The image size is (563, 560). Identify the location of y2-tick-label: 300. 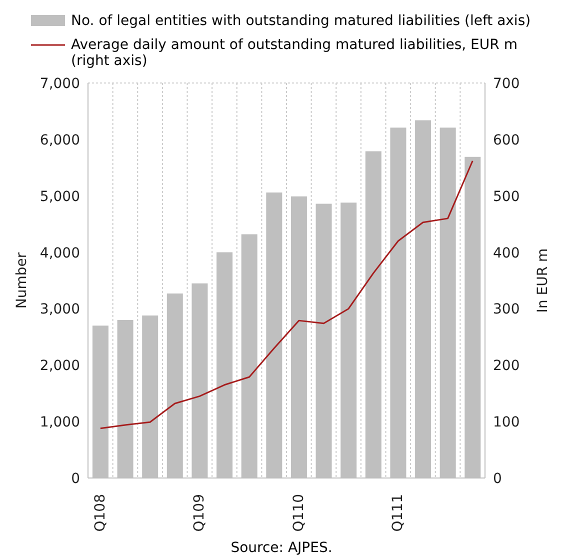
(506, 310).